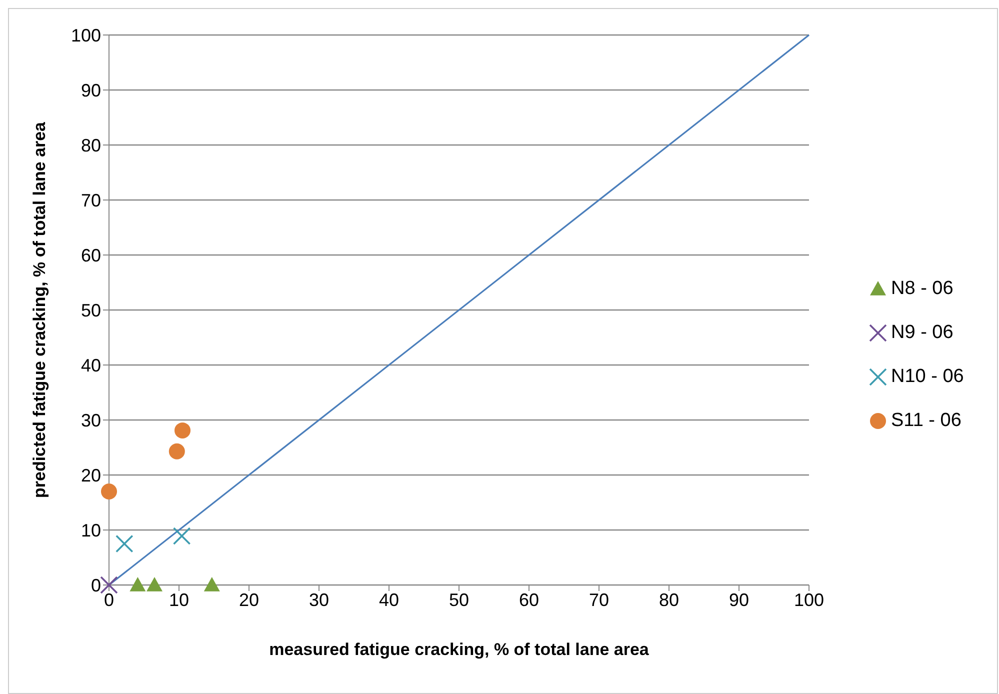 This screenshot has width=999, height=694. Describe the element at coordinates (90, 530) in the screenshot. I see `y-tick-label: 10` at that location.